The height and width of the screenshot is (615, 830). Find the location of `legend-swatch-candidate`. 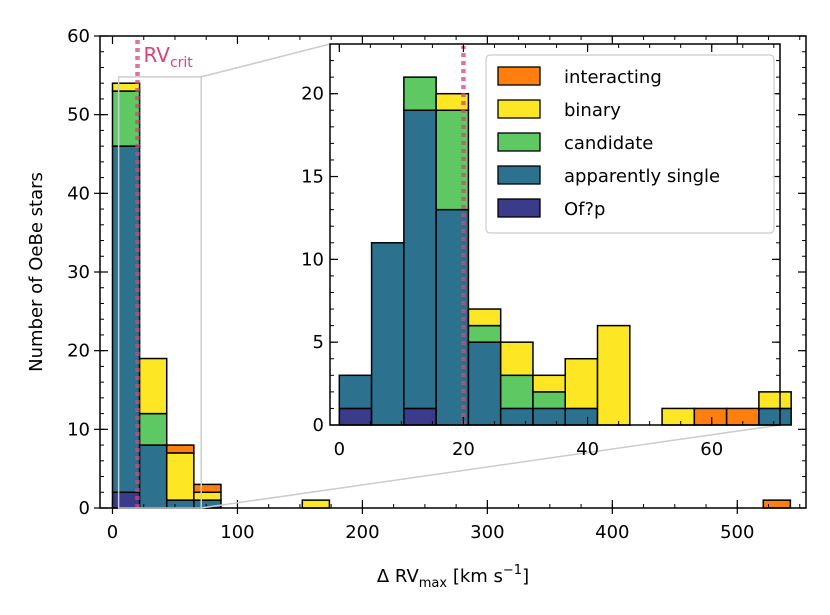

legend-swatch-candidate is located at coordinates (519, 142).